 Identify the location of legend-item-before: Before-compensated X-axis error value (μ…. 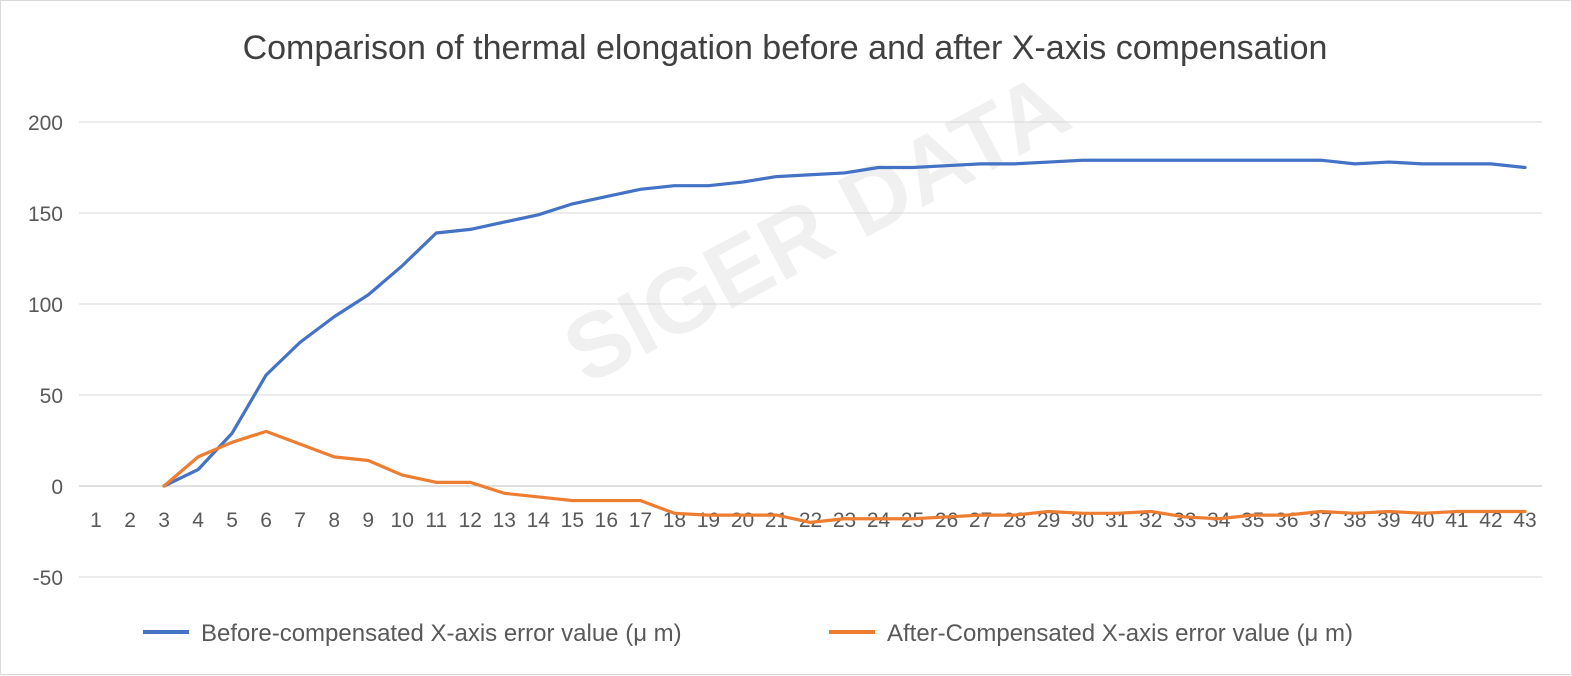
(412, 633).